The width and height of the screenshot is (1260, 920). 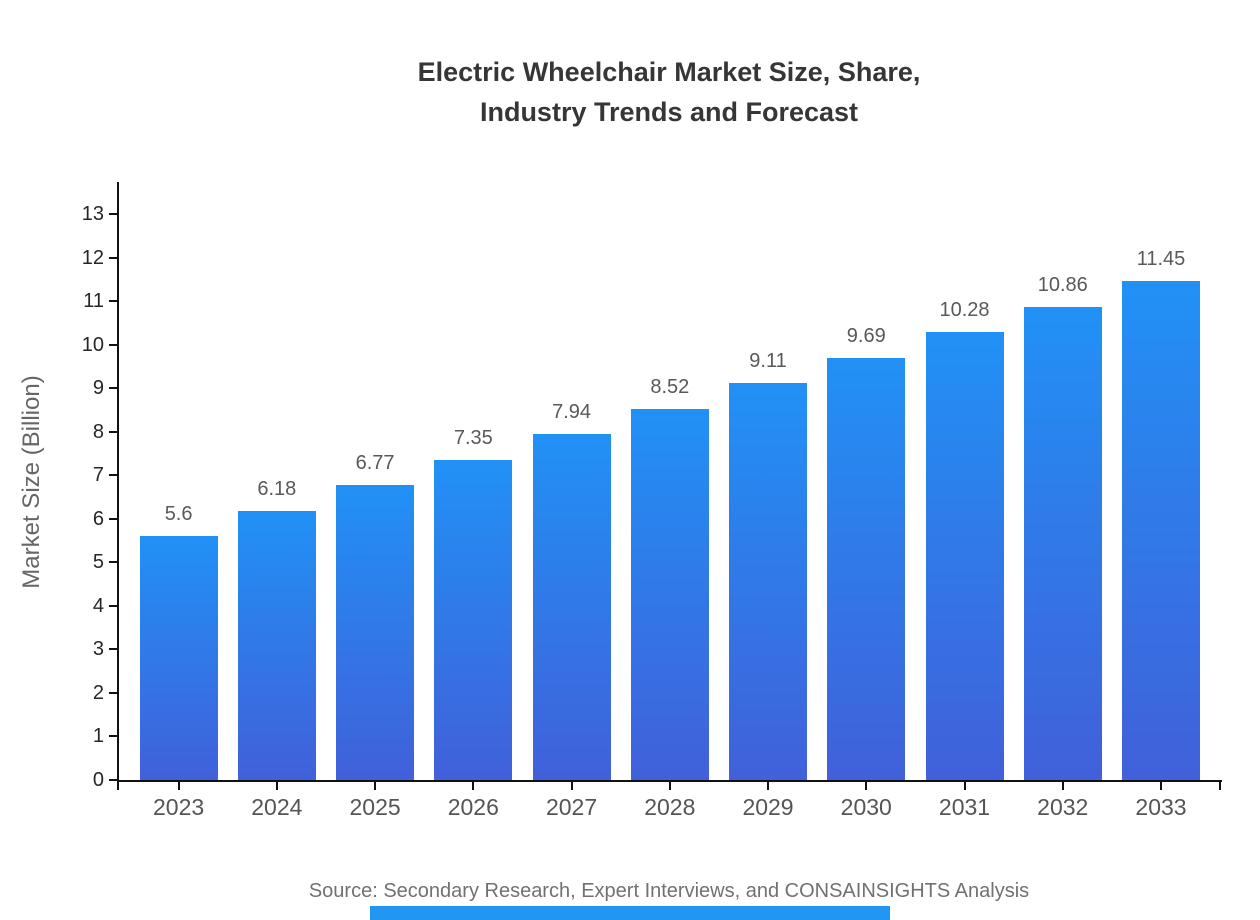 I want to click on bar-value-label: 9.69, so click(x=866, y=336).